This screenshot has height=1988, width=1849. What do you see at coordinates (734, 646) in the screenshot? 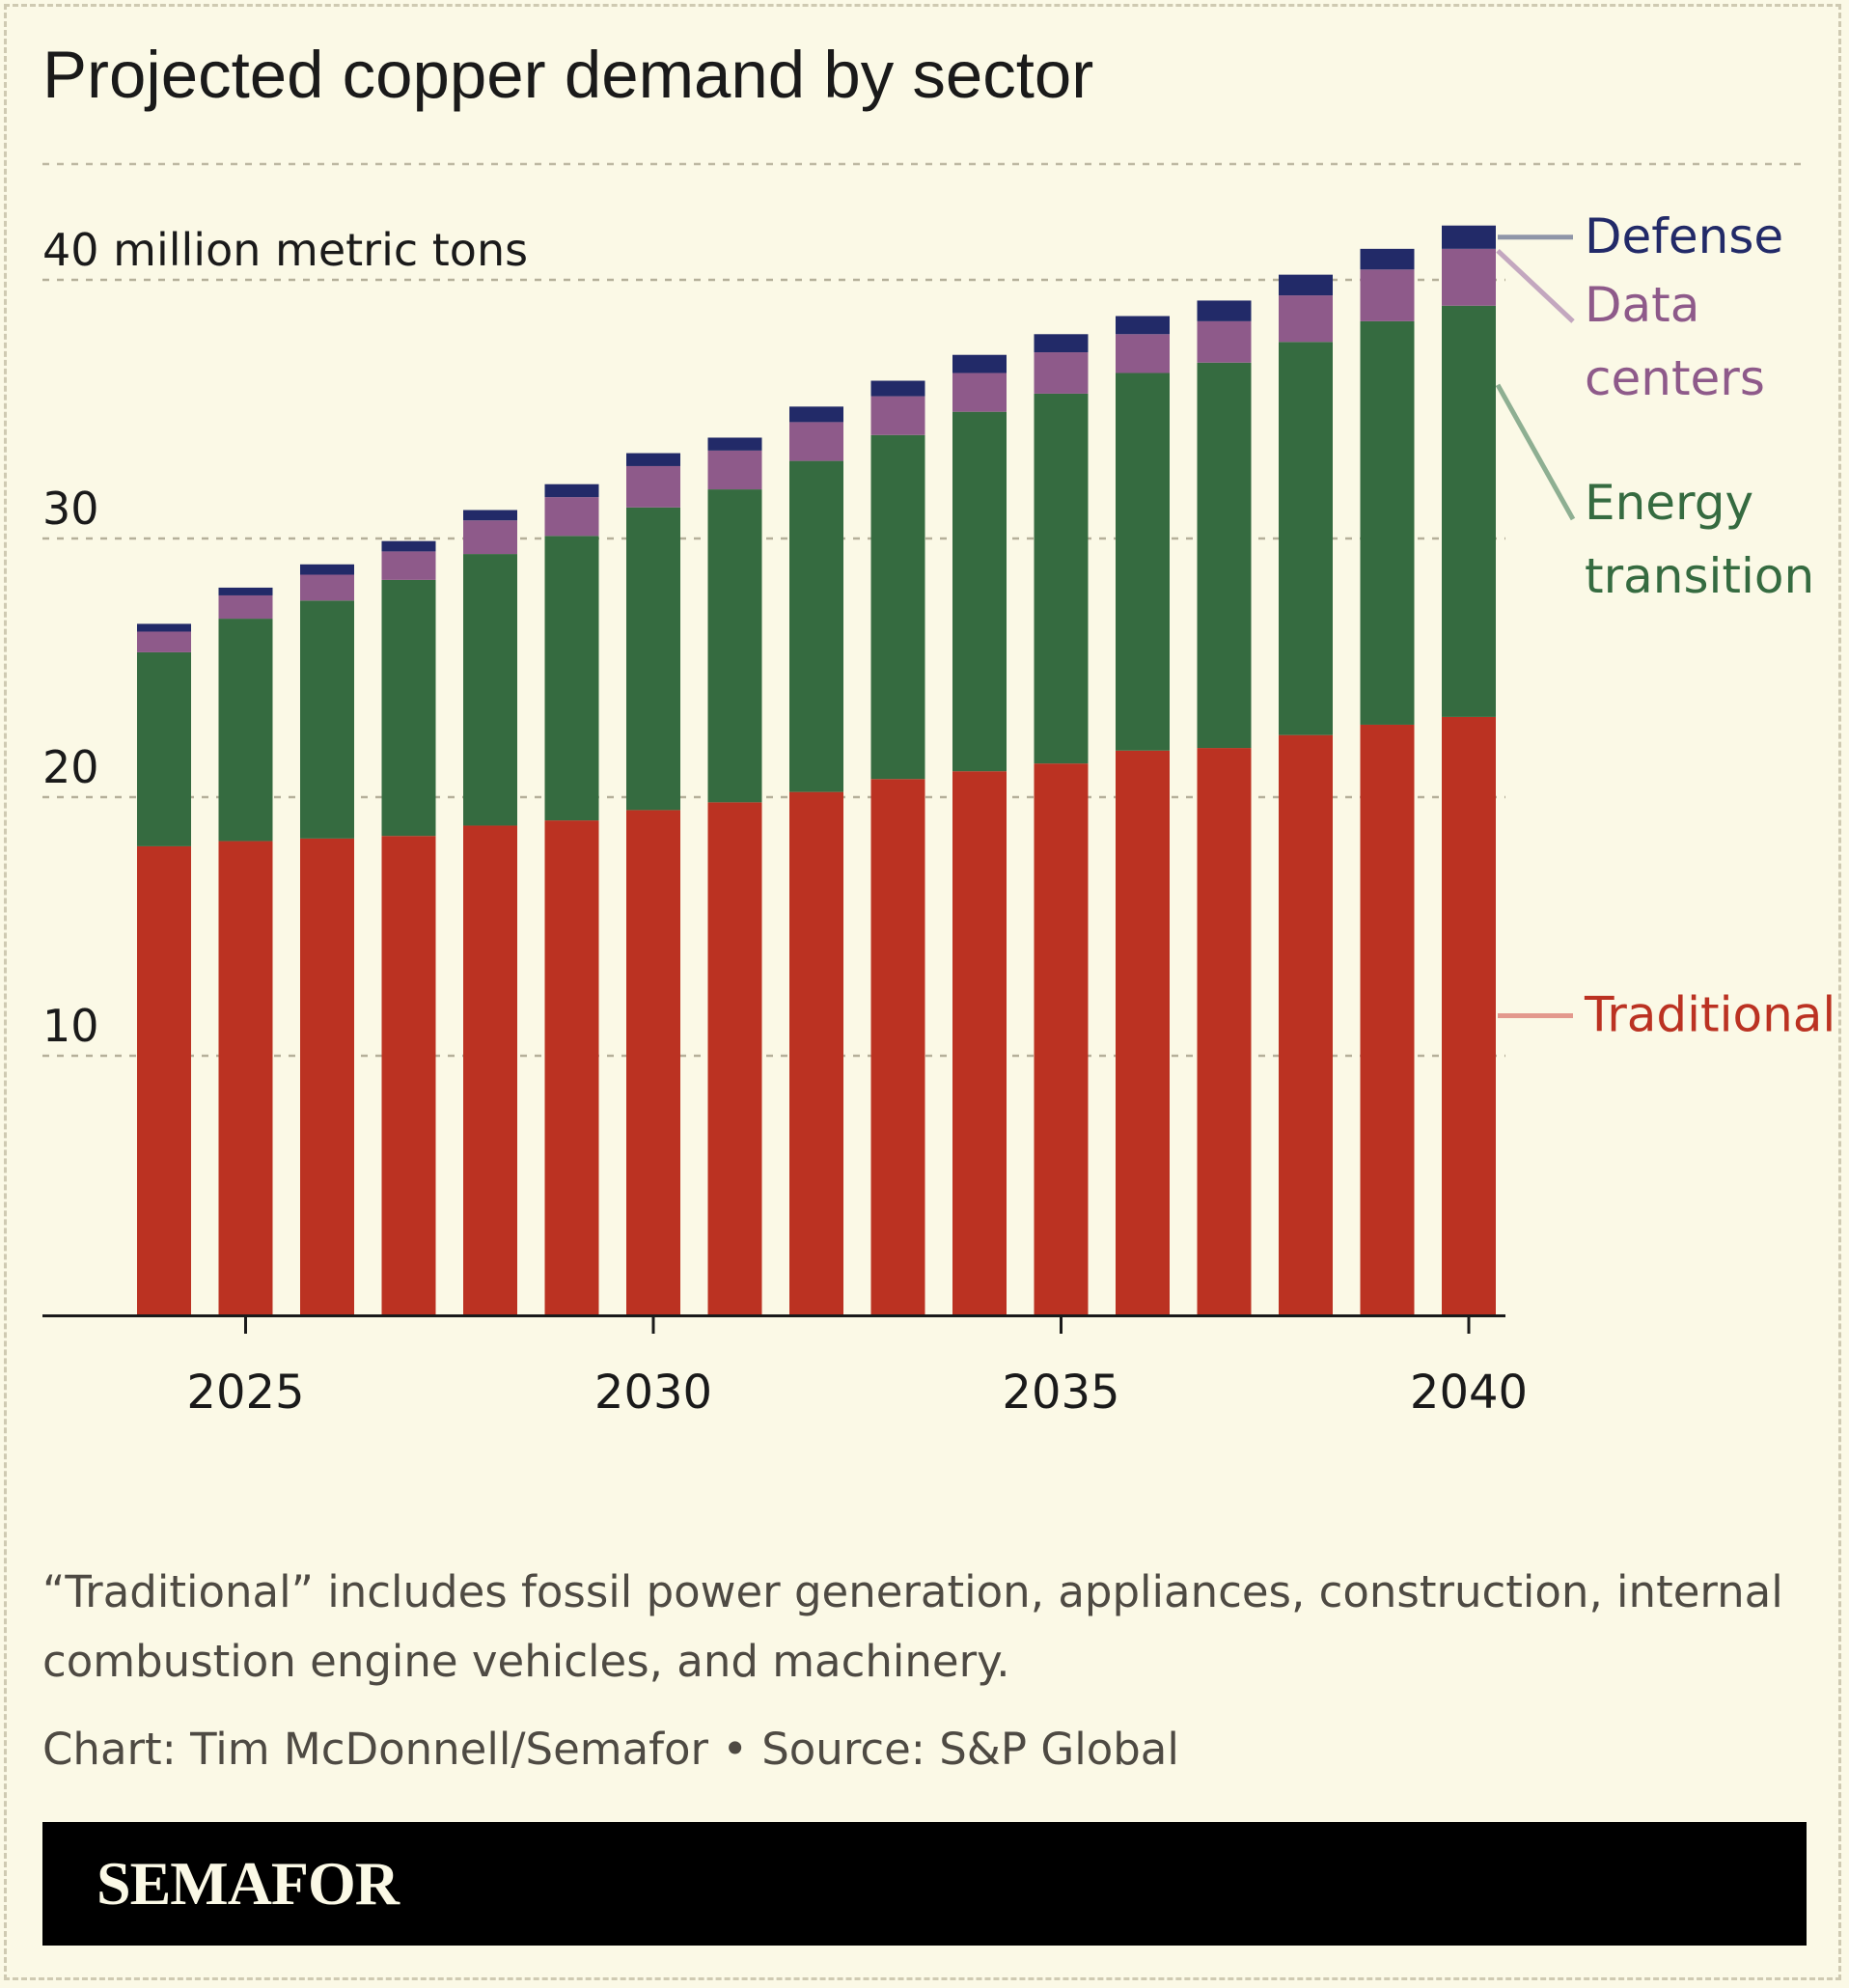
I see `bar-energy-transition-2031` at bounding box center [734, 646].